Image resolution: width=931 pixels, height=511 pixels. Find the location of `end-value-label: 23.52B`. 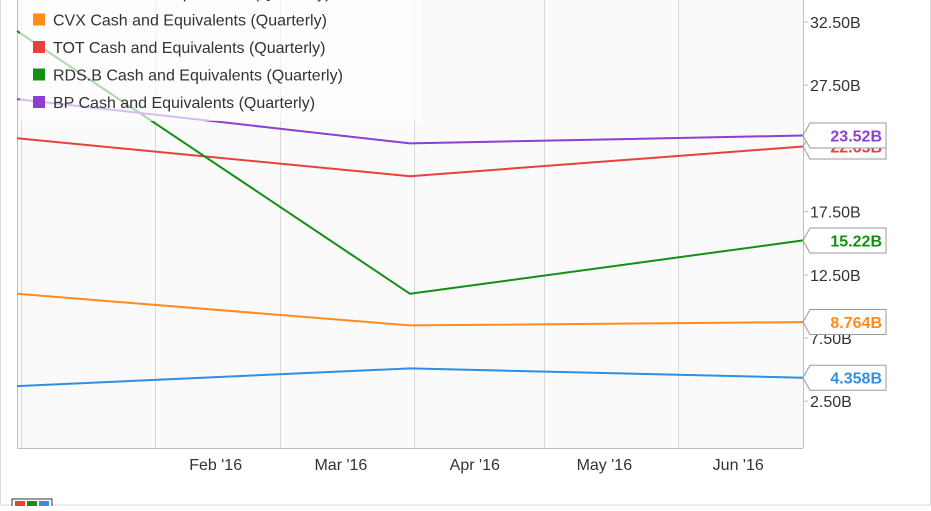

end-value-label: 23.52B is located at coordinates (856, 137).